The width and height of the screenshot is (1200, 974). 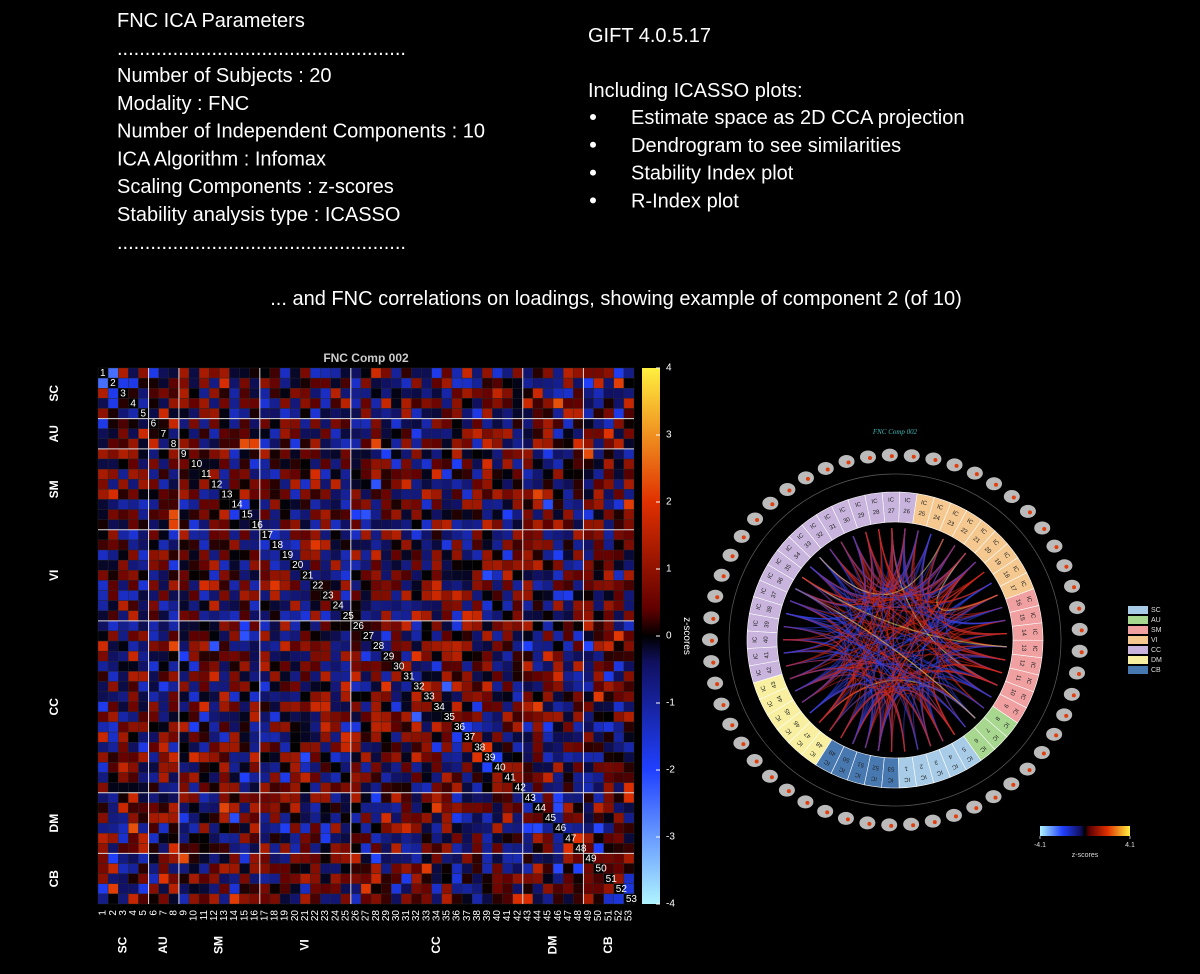 I want to click on ring-number: 24, so click(x=936, y=518).